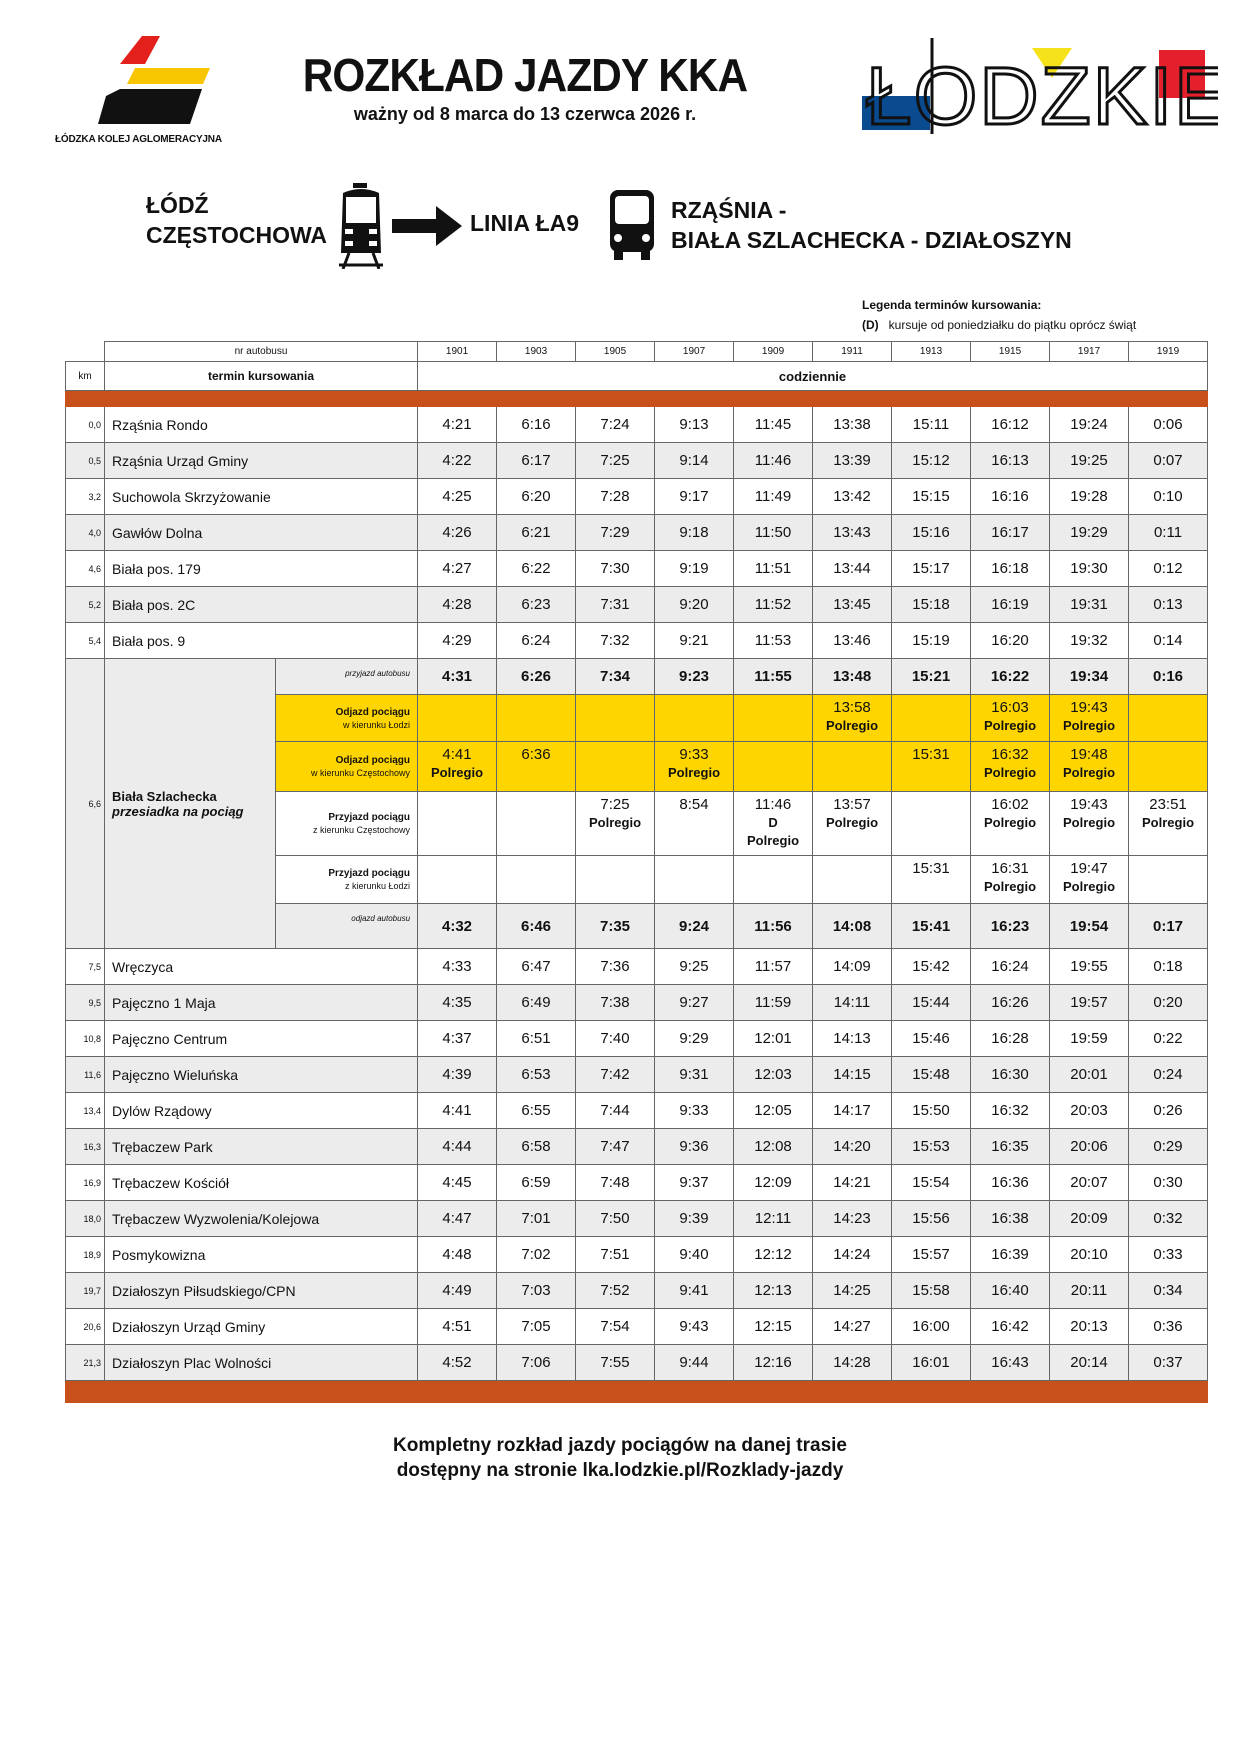  What do you see at coordinates (457, 926) in the screenshot?
I see `bus-departure-time: 4:32` at bounding box center [457, 926].